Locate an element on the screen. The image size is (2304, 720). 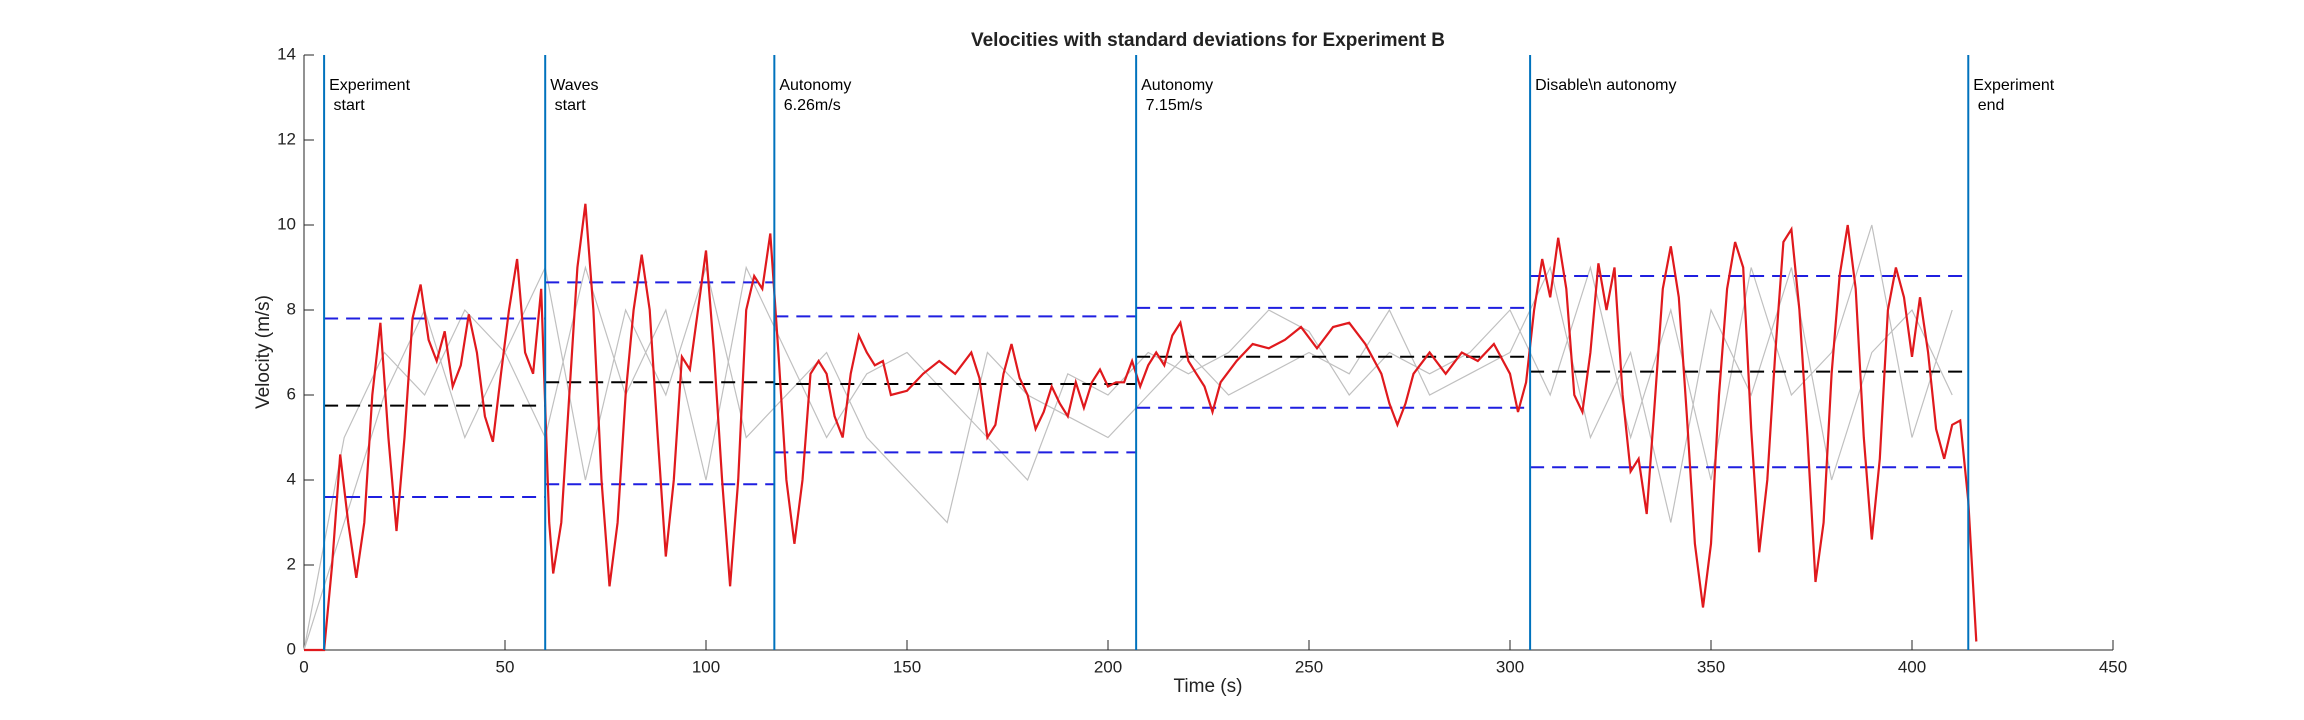
event-label: Autonomy 7.15m/s is located at coordinates (1177, 95).